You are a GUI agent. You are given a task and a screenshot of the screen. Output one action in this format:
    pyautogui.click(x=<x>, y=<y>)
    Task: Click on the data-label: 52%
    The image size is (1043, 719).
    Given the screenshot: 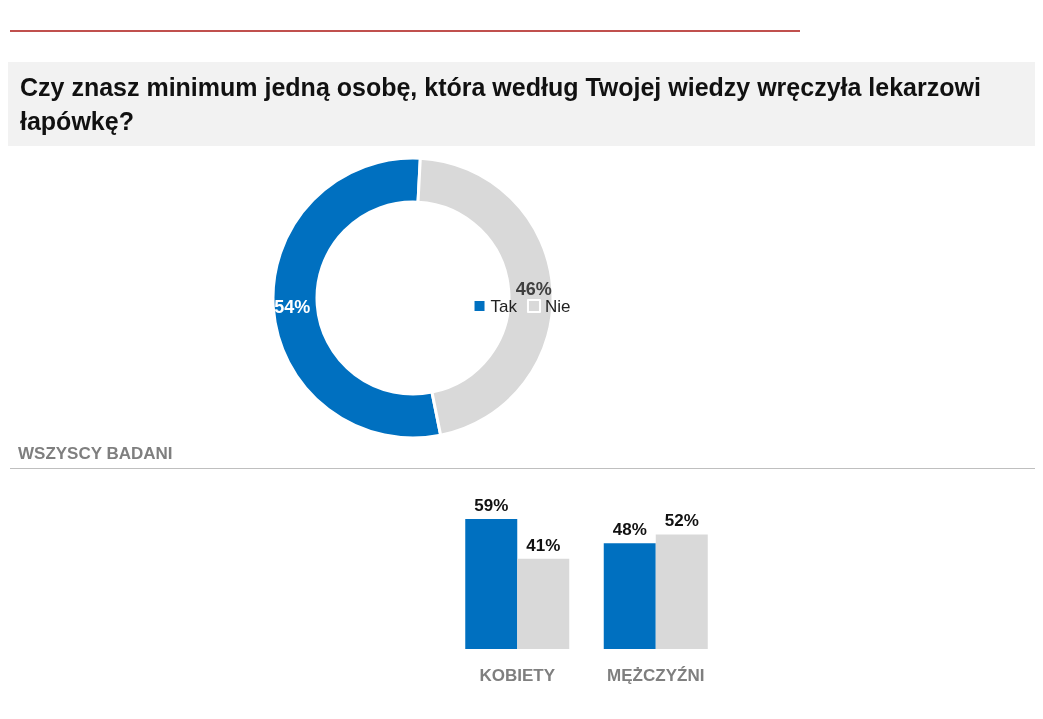 What is the action you would take?
    pyautogui.click(x=681, y=521)
    